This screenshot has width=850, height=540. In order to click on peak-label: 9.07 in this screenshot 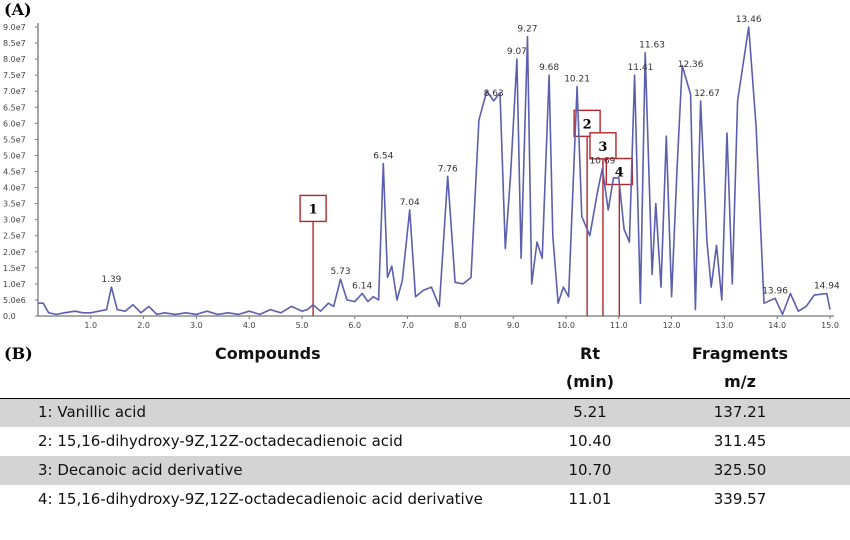, I will do `click(517, 52)`.